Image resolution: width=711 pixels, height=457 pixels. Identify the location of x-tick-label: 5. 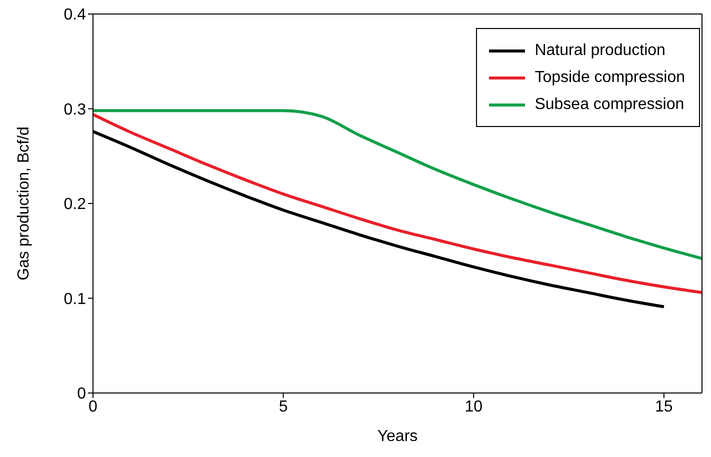
(283, 407).